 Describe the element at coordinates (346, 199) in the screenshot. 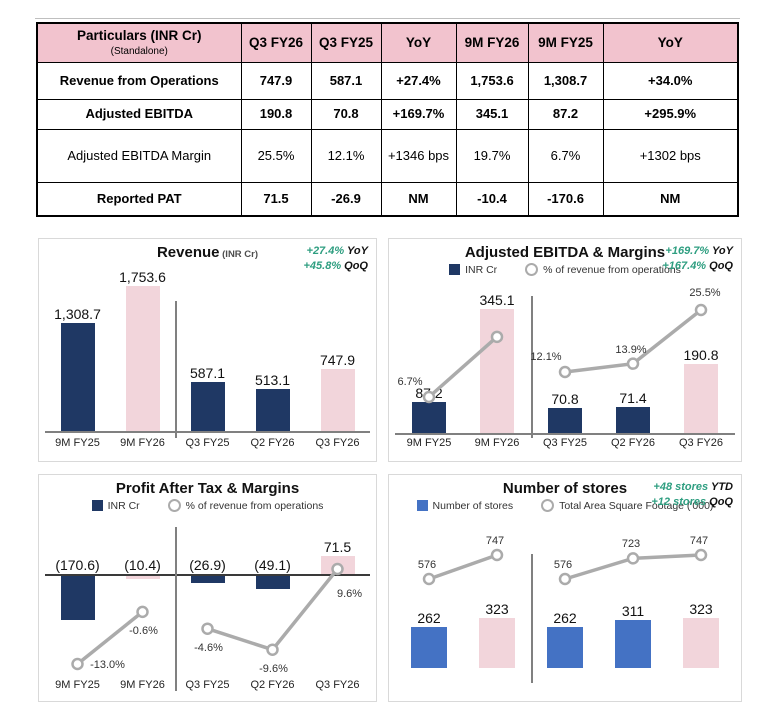

I see `table-cell: -26.9` at that location.